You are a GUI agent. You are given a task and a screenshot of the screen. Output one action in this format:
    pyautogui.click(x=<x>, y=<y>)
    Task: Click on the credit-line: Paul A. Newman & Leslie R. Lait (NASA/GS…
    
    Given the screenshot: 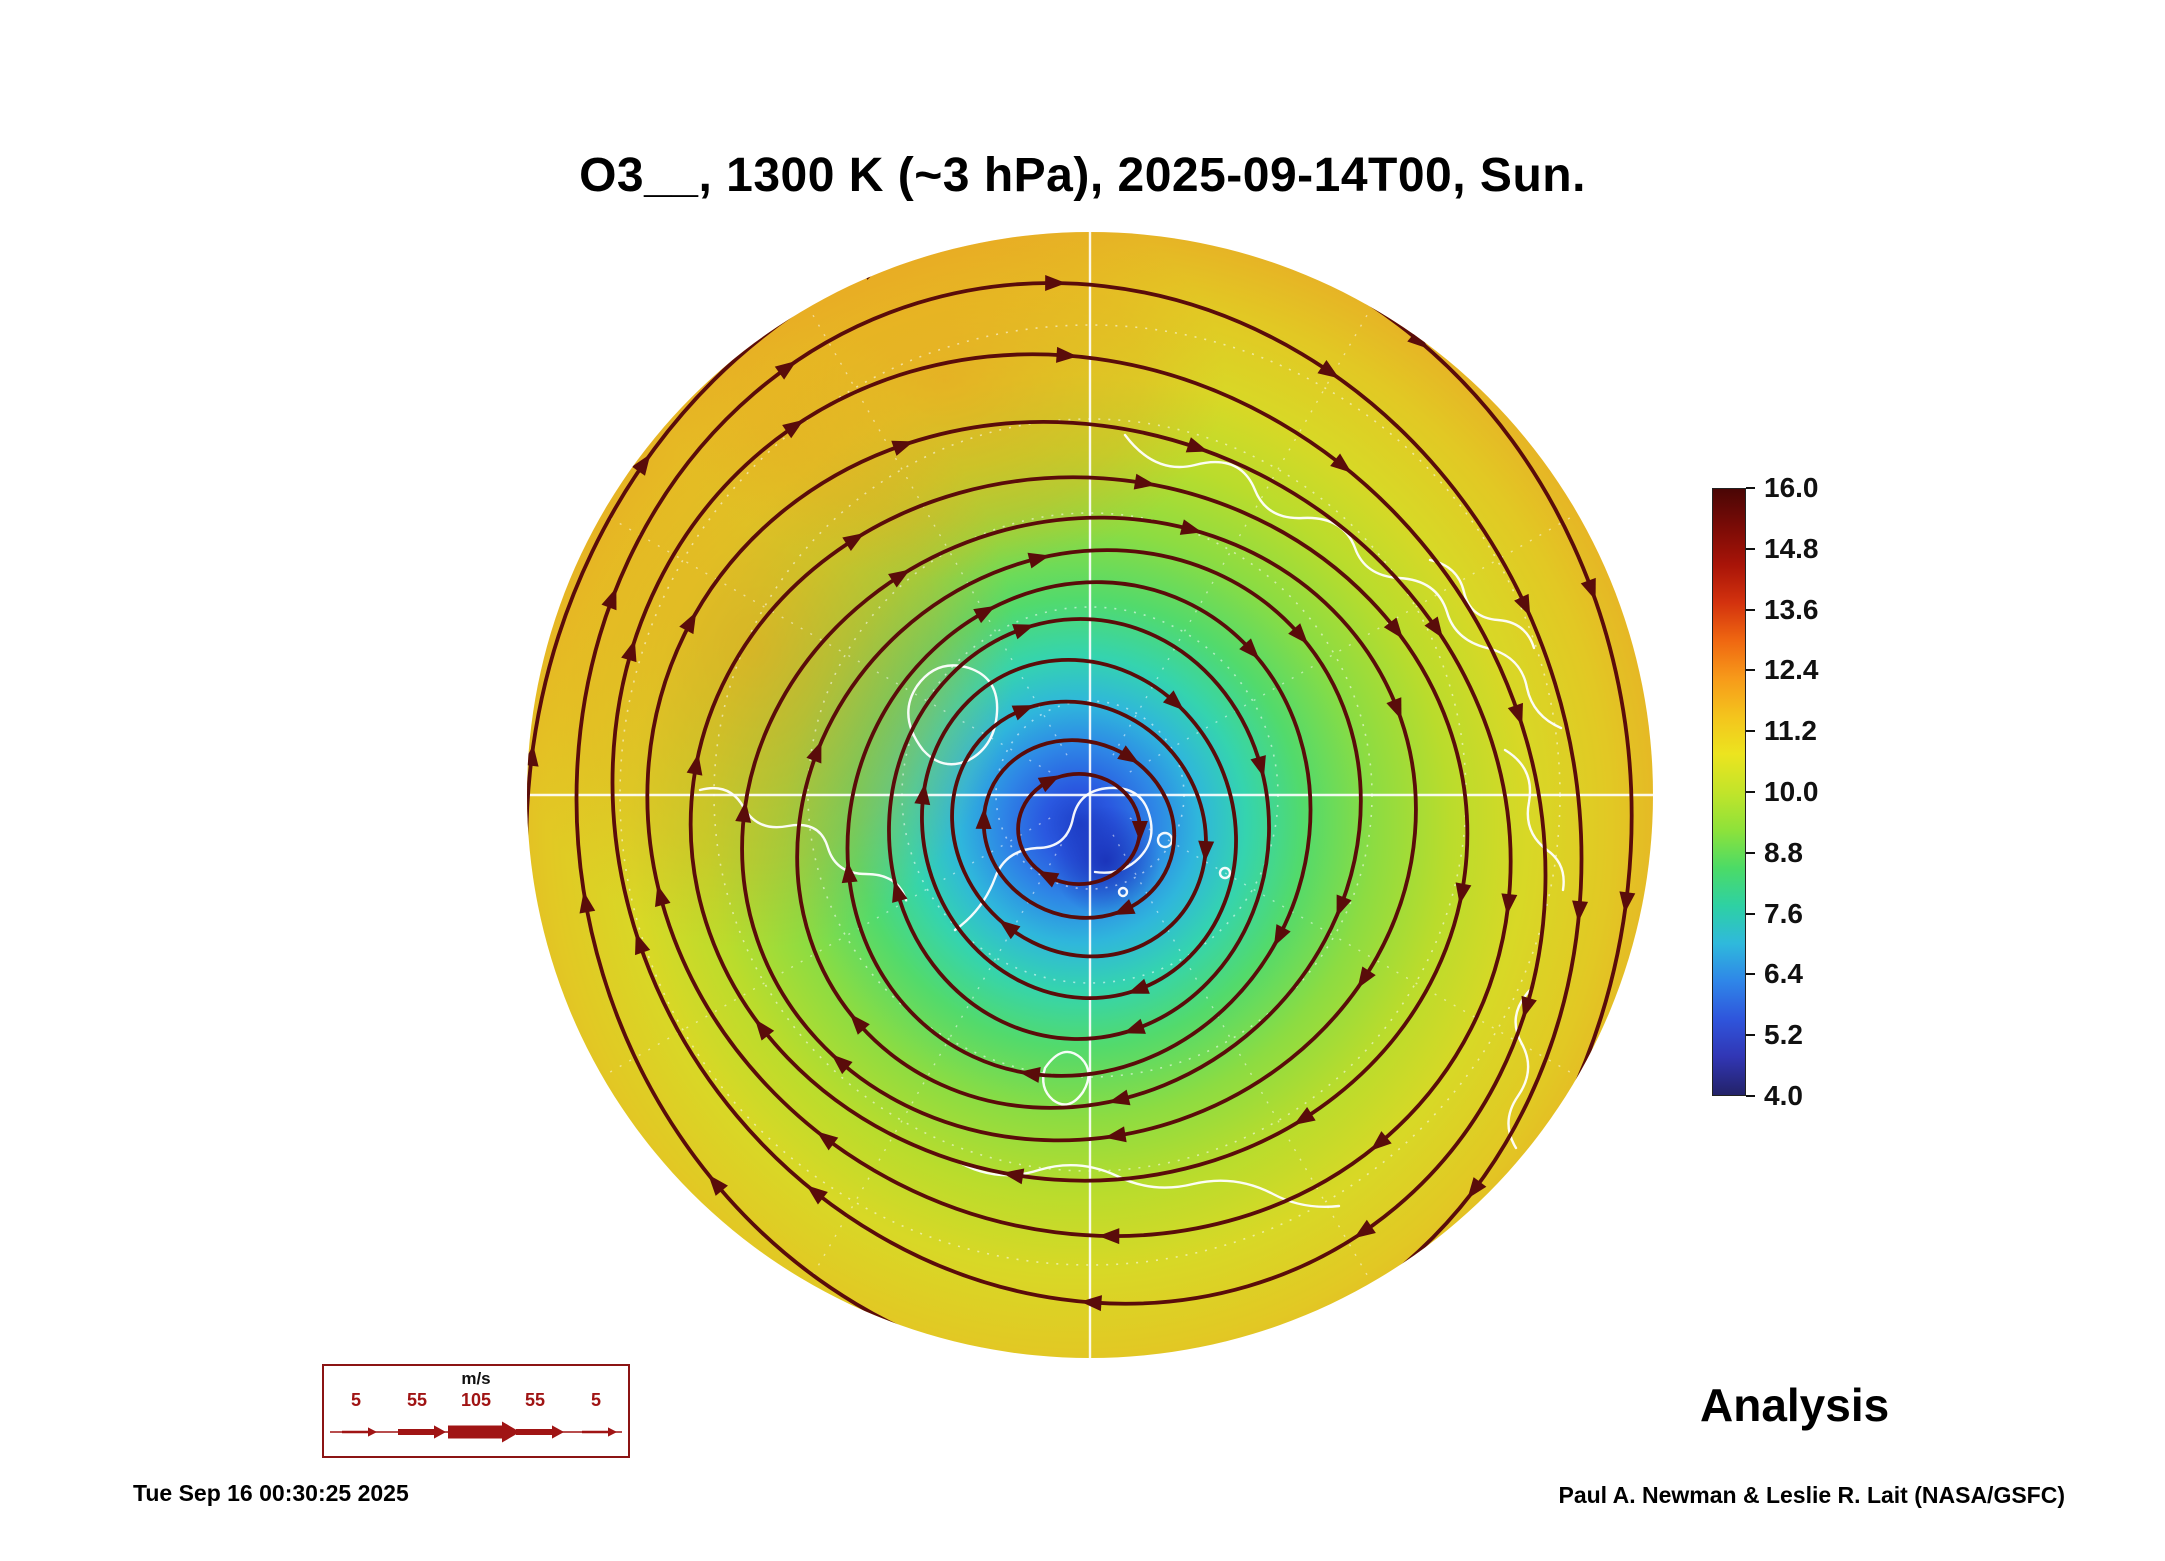 What is the action you would take?
    pyautogui.click(x=1811, y=1495)
    